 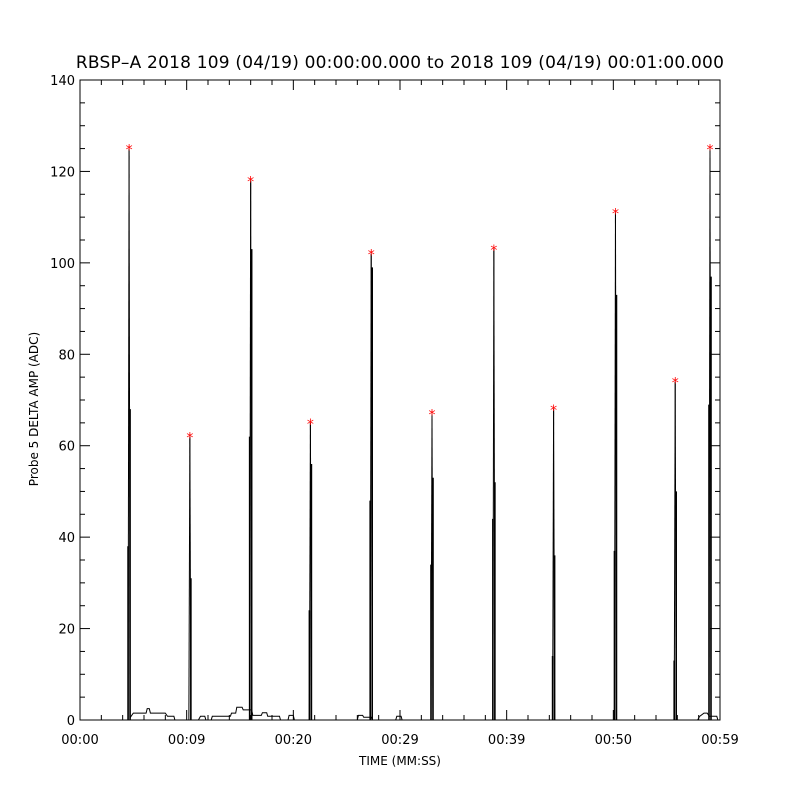 I want to click on y-tick-label: 140, so click(x=62, y=81).